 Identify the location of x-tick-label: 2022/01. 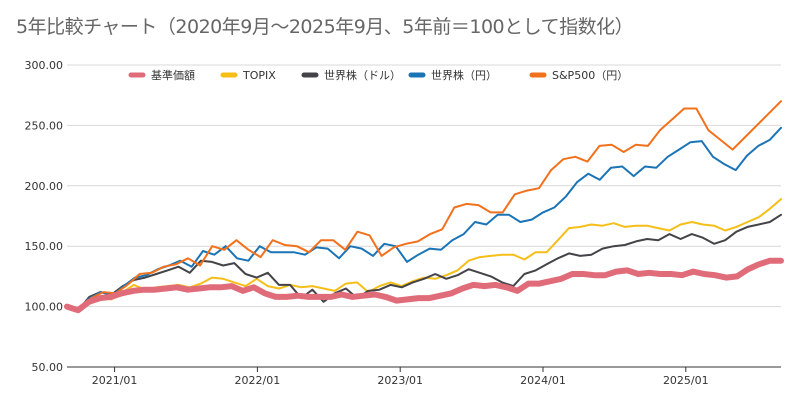
(258, 380).